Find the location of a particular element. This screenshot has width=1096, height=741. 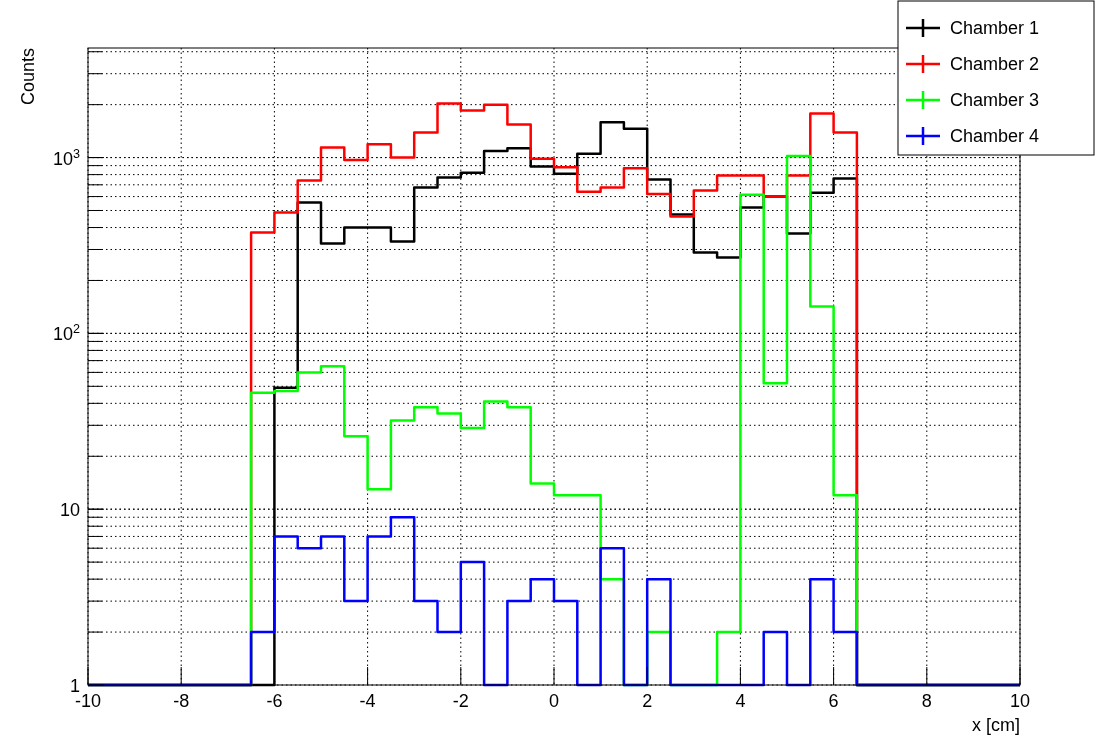

legend-label: Chamber 1 is located at coordinates (995, 28).